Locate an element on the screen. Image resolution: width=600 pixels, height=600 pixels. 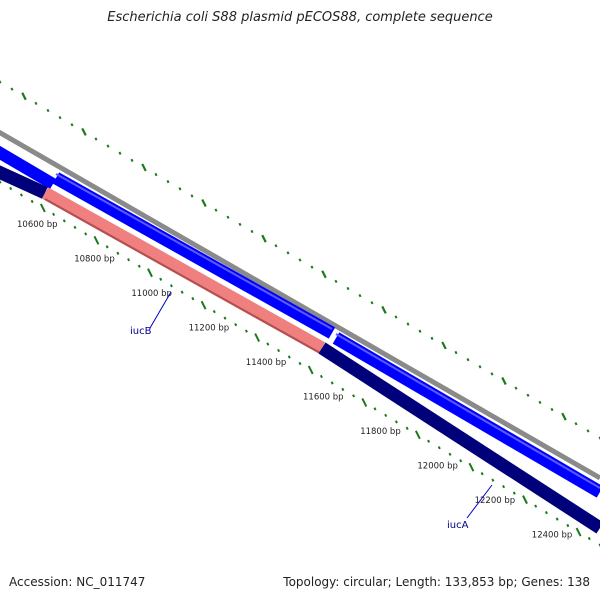
forward-cds-right is located at coordinates (466, 415).